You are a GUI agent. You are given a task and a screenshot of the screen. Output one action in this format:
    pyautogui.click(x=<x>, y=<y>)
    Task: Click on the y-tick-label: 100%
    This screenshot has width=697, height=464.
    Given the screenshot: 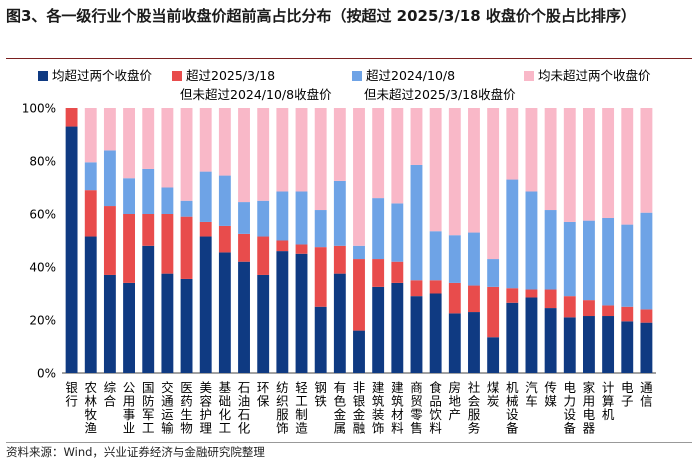 What is the action you would take?
    pyautogui.click(x=39, y=109)
    